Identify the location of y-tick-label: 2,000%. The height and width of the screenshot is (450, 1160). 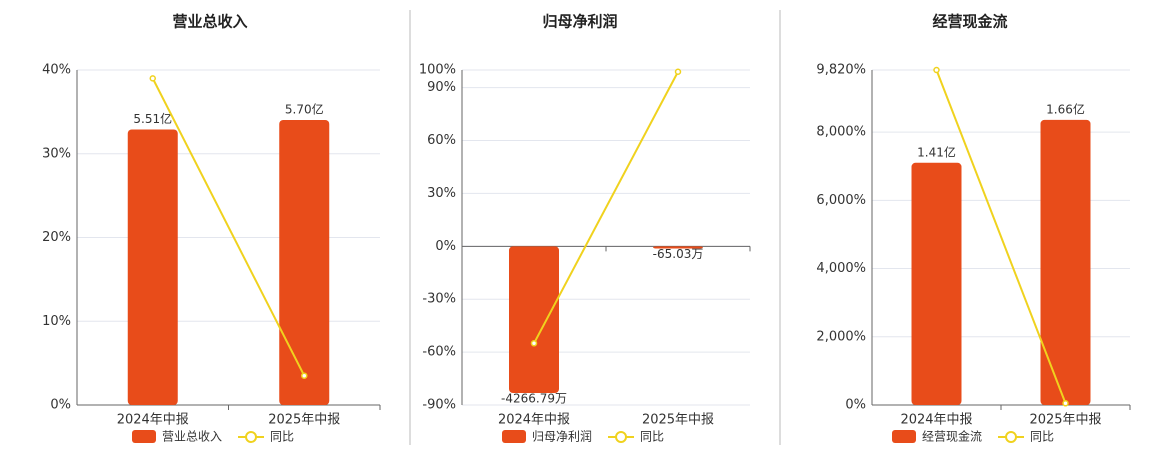
(841, 336).